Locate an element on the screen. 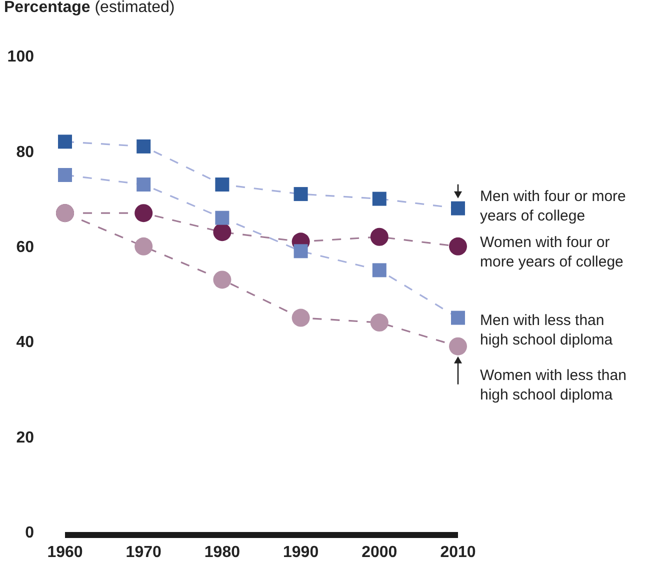  series-label: Men with four or more years of college is located at coordinates (553, 206).